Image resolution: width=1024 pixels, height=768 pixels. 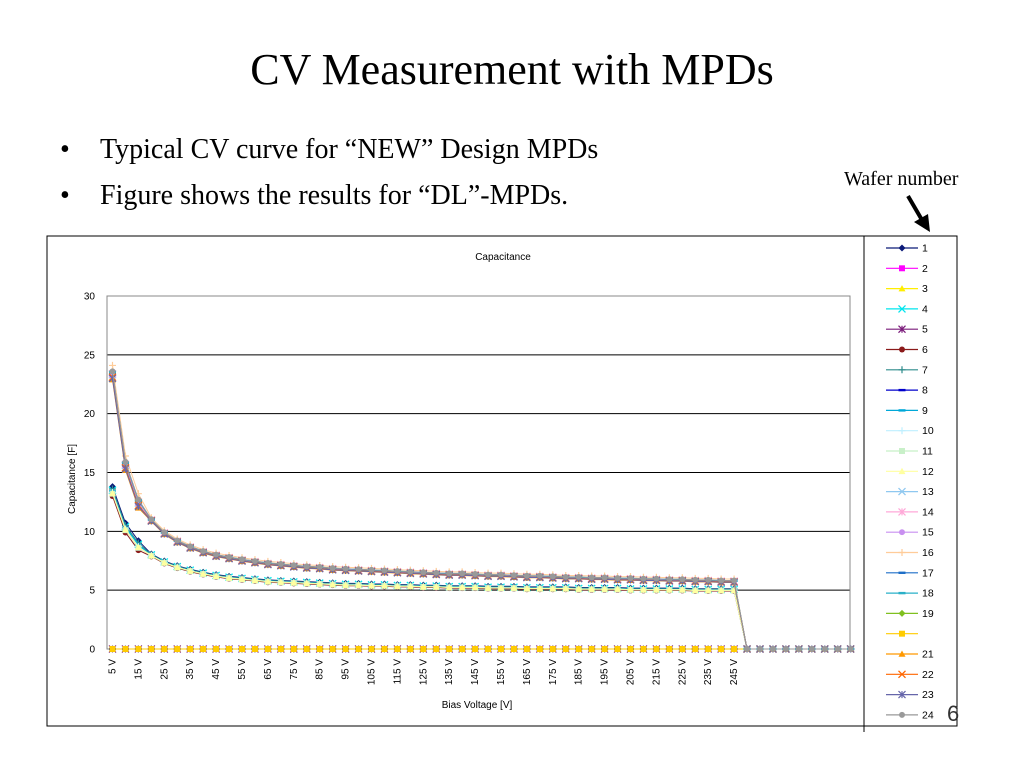 What do you see at coordinates (656, 672) in the screenshot?
I see `x-tick-label: 215 V` at bounding box center [656, 672].